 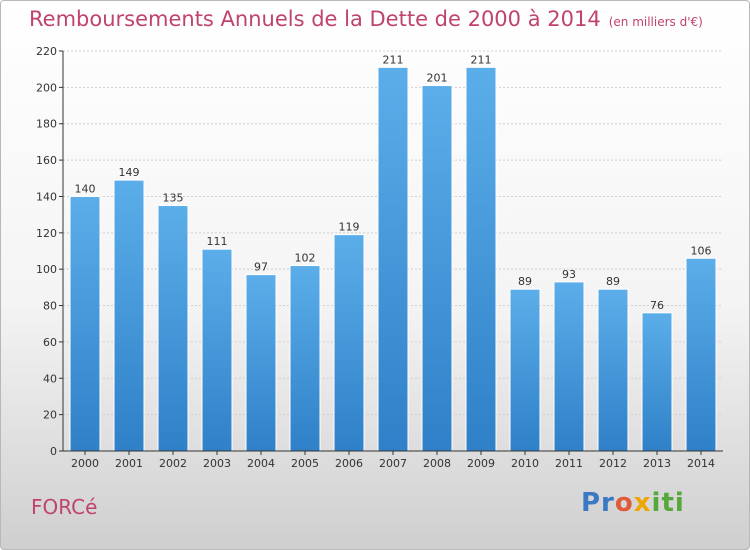 What do you see at coordinates (437, 463) in the screenshot?
I see `x-tick-label-2008: 2008` at bounding box center [437, 463].